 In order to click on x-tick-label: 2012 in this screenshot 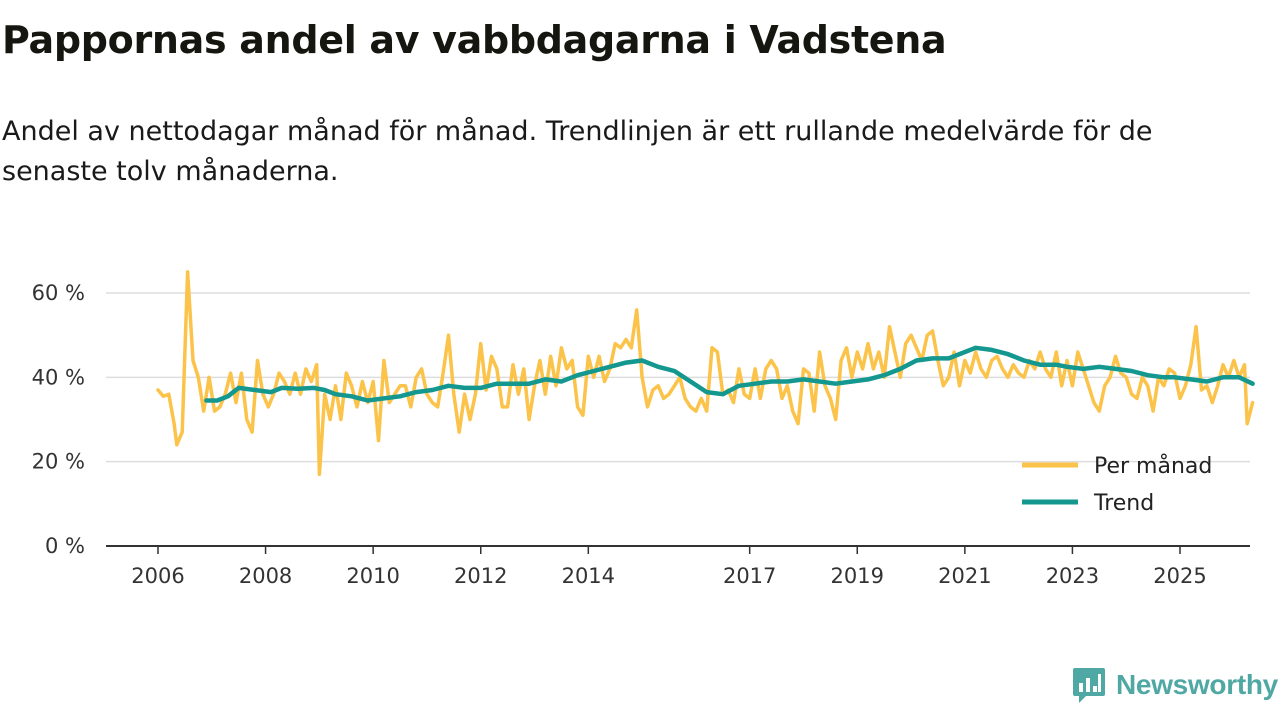, I will do `click(480, 576)`.